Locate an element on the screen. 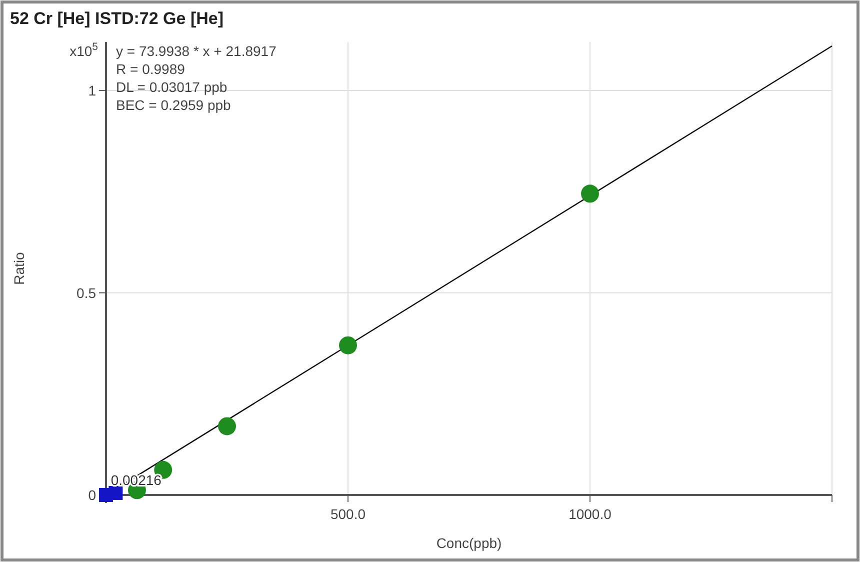 This screenshot has width=860, height=562. annotation: BEC = 0.2959 ppb is located at coordinates (174, 105).